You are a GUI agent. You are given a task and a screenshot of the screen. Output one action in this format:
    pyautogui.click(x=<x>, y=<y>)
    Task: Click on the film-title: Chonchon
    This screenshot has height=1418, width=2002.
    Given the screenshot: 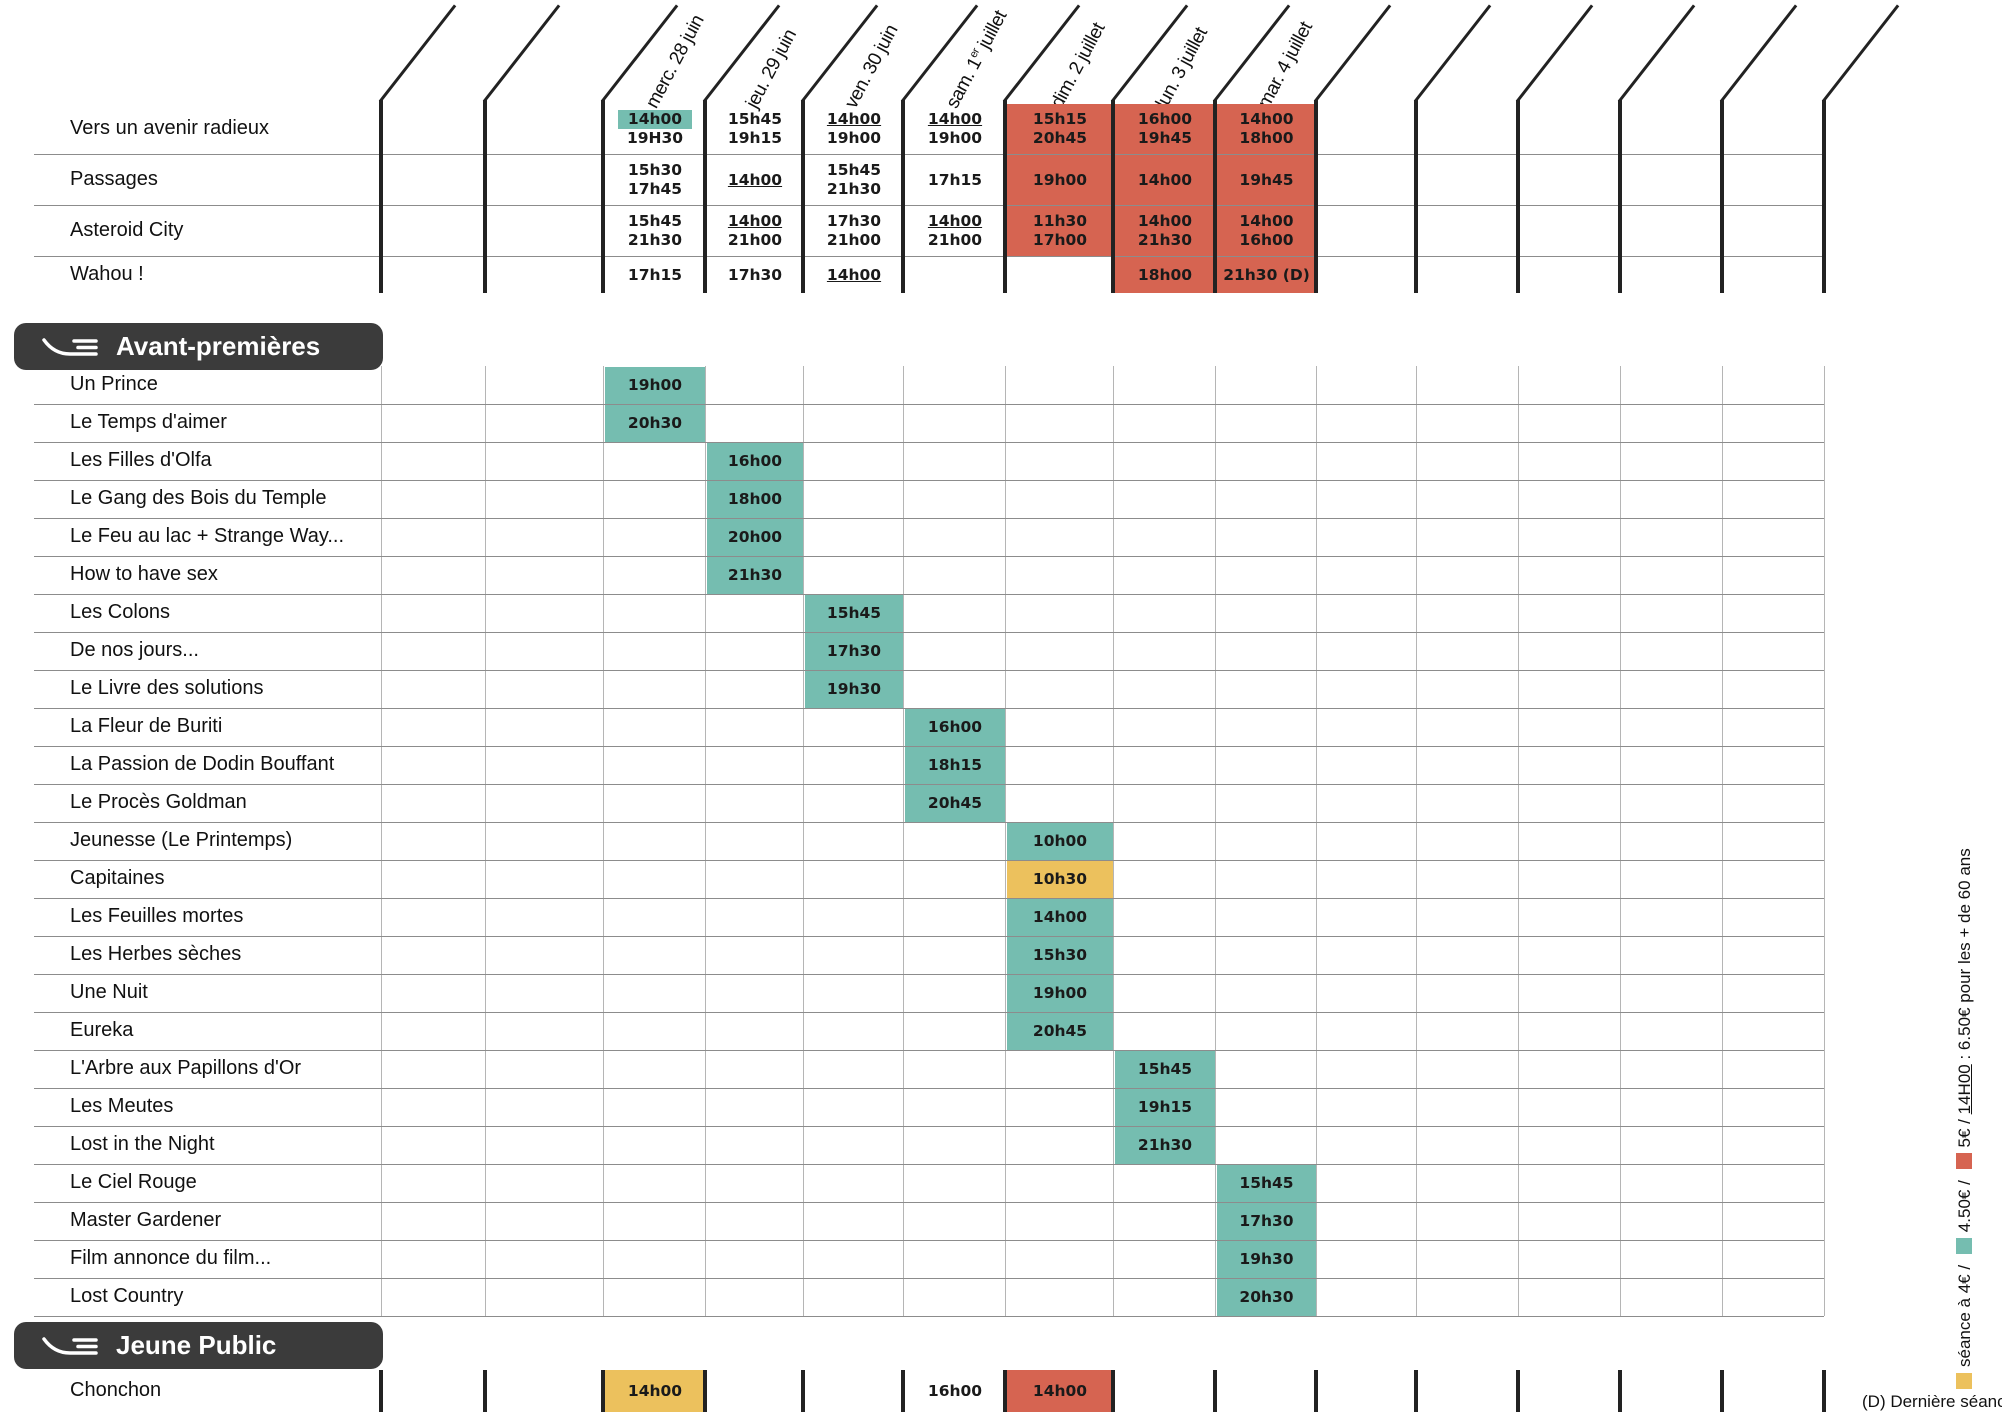 What is the action you would take?
    pyautogui.click(x=116, y=1390)
    